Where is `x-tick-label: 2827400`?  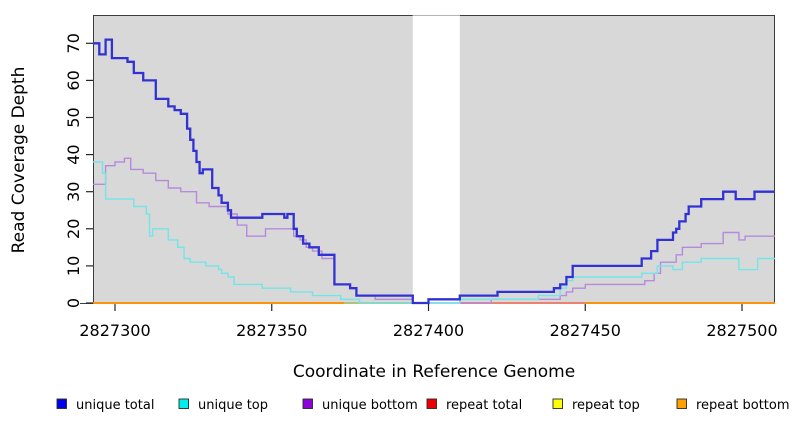
x-tick-label: 2827400 is located at coordinates (428, 330).